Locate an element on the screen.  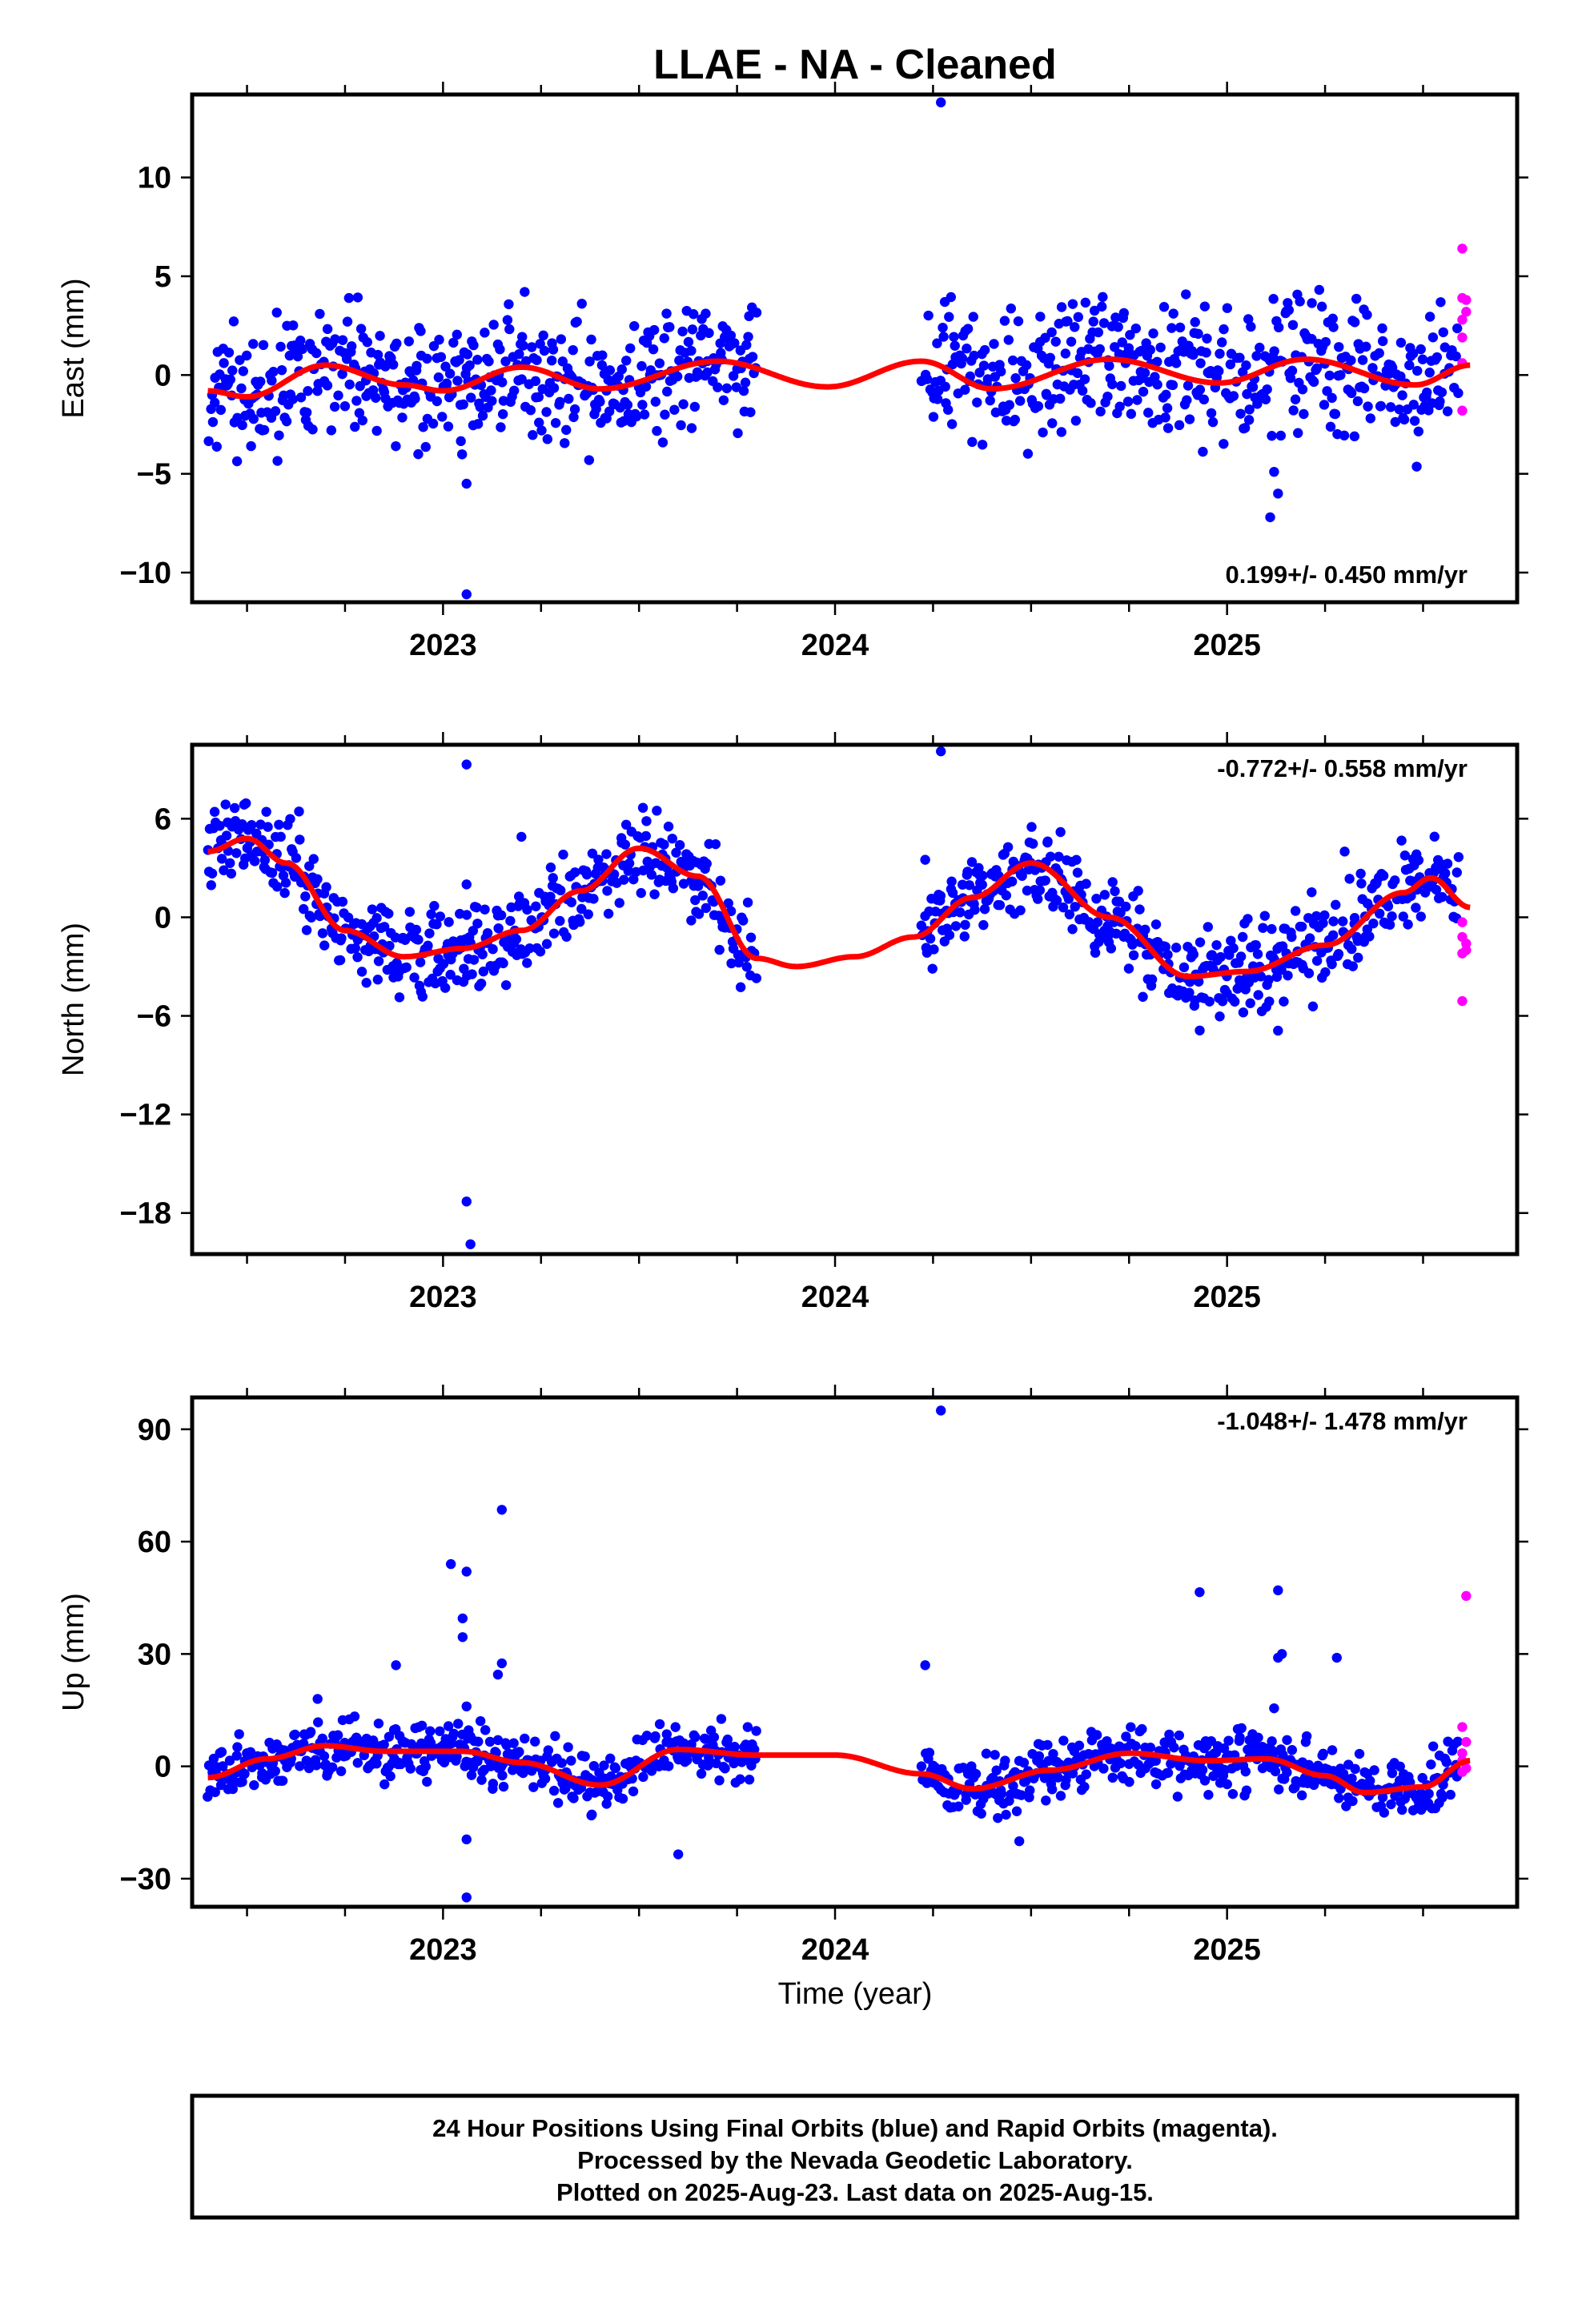
figure-title: LLAE - NA - Cleaned is located at coordinates (855, 65).